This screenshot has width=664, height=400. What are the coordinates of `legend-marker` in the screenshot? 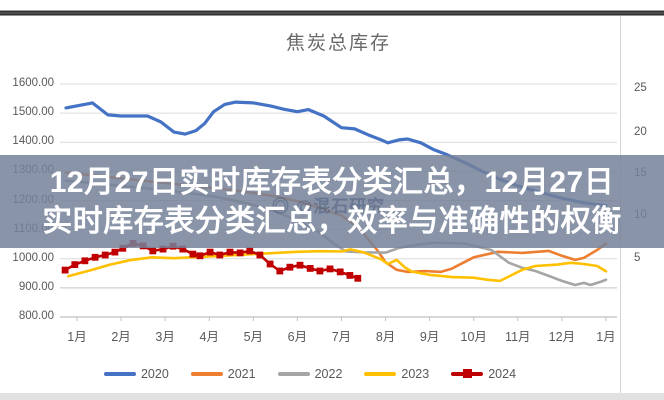 It's located at (468, 374).